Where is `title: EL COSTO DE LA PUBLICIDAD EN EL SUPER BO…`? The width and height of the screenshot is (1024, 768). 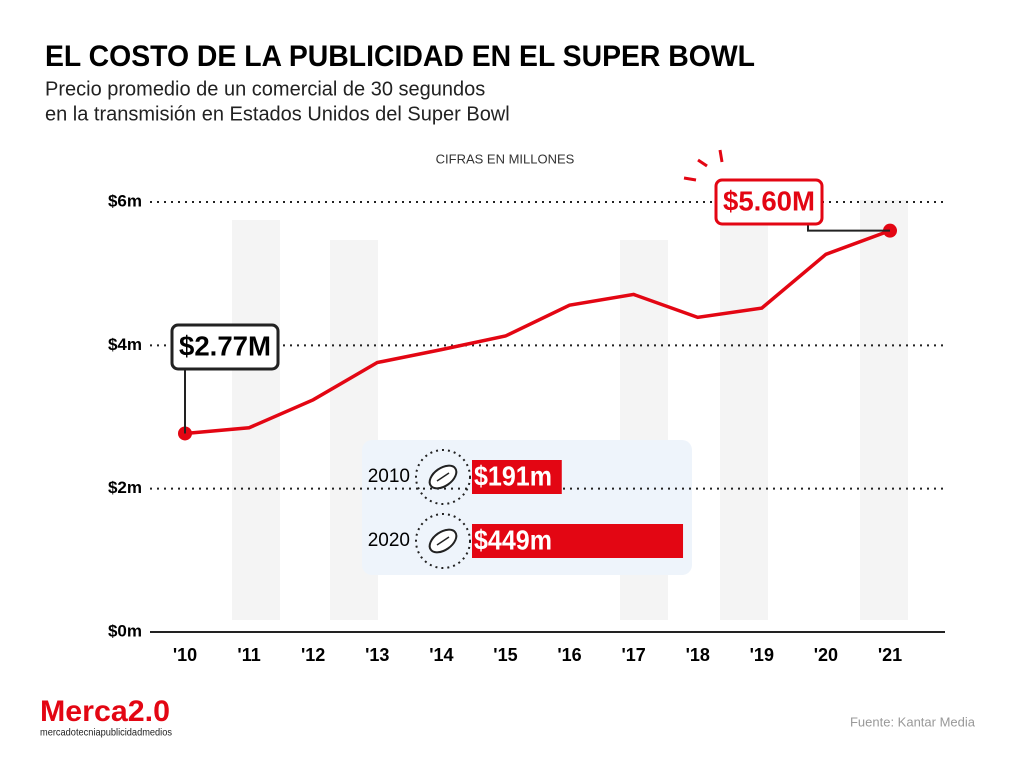 title: EL COSTO DE LA PUBLICIDAD EN EL SUPER BO… is located at coordinates (400, 56).